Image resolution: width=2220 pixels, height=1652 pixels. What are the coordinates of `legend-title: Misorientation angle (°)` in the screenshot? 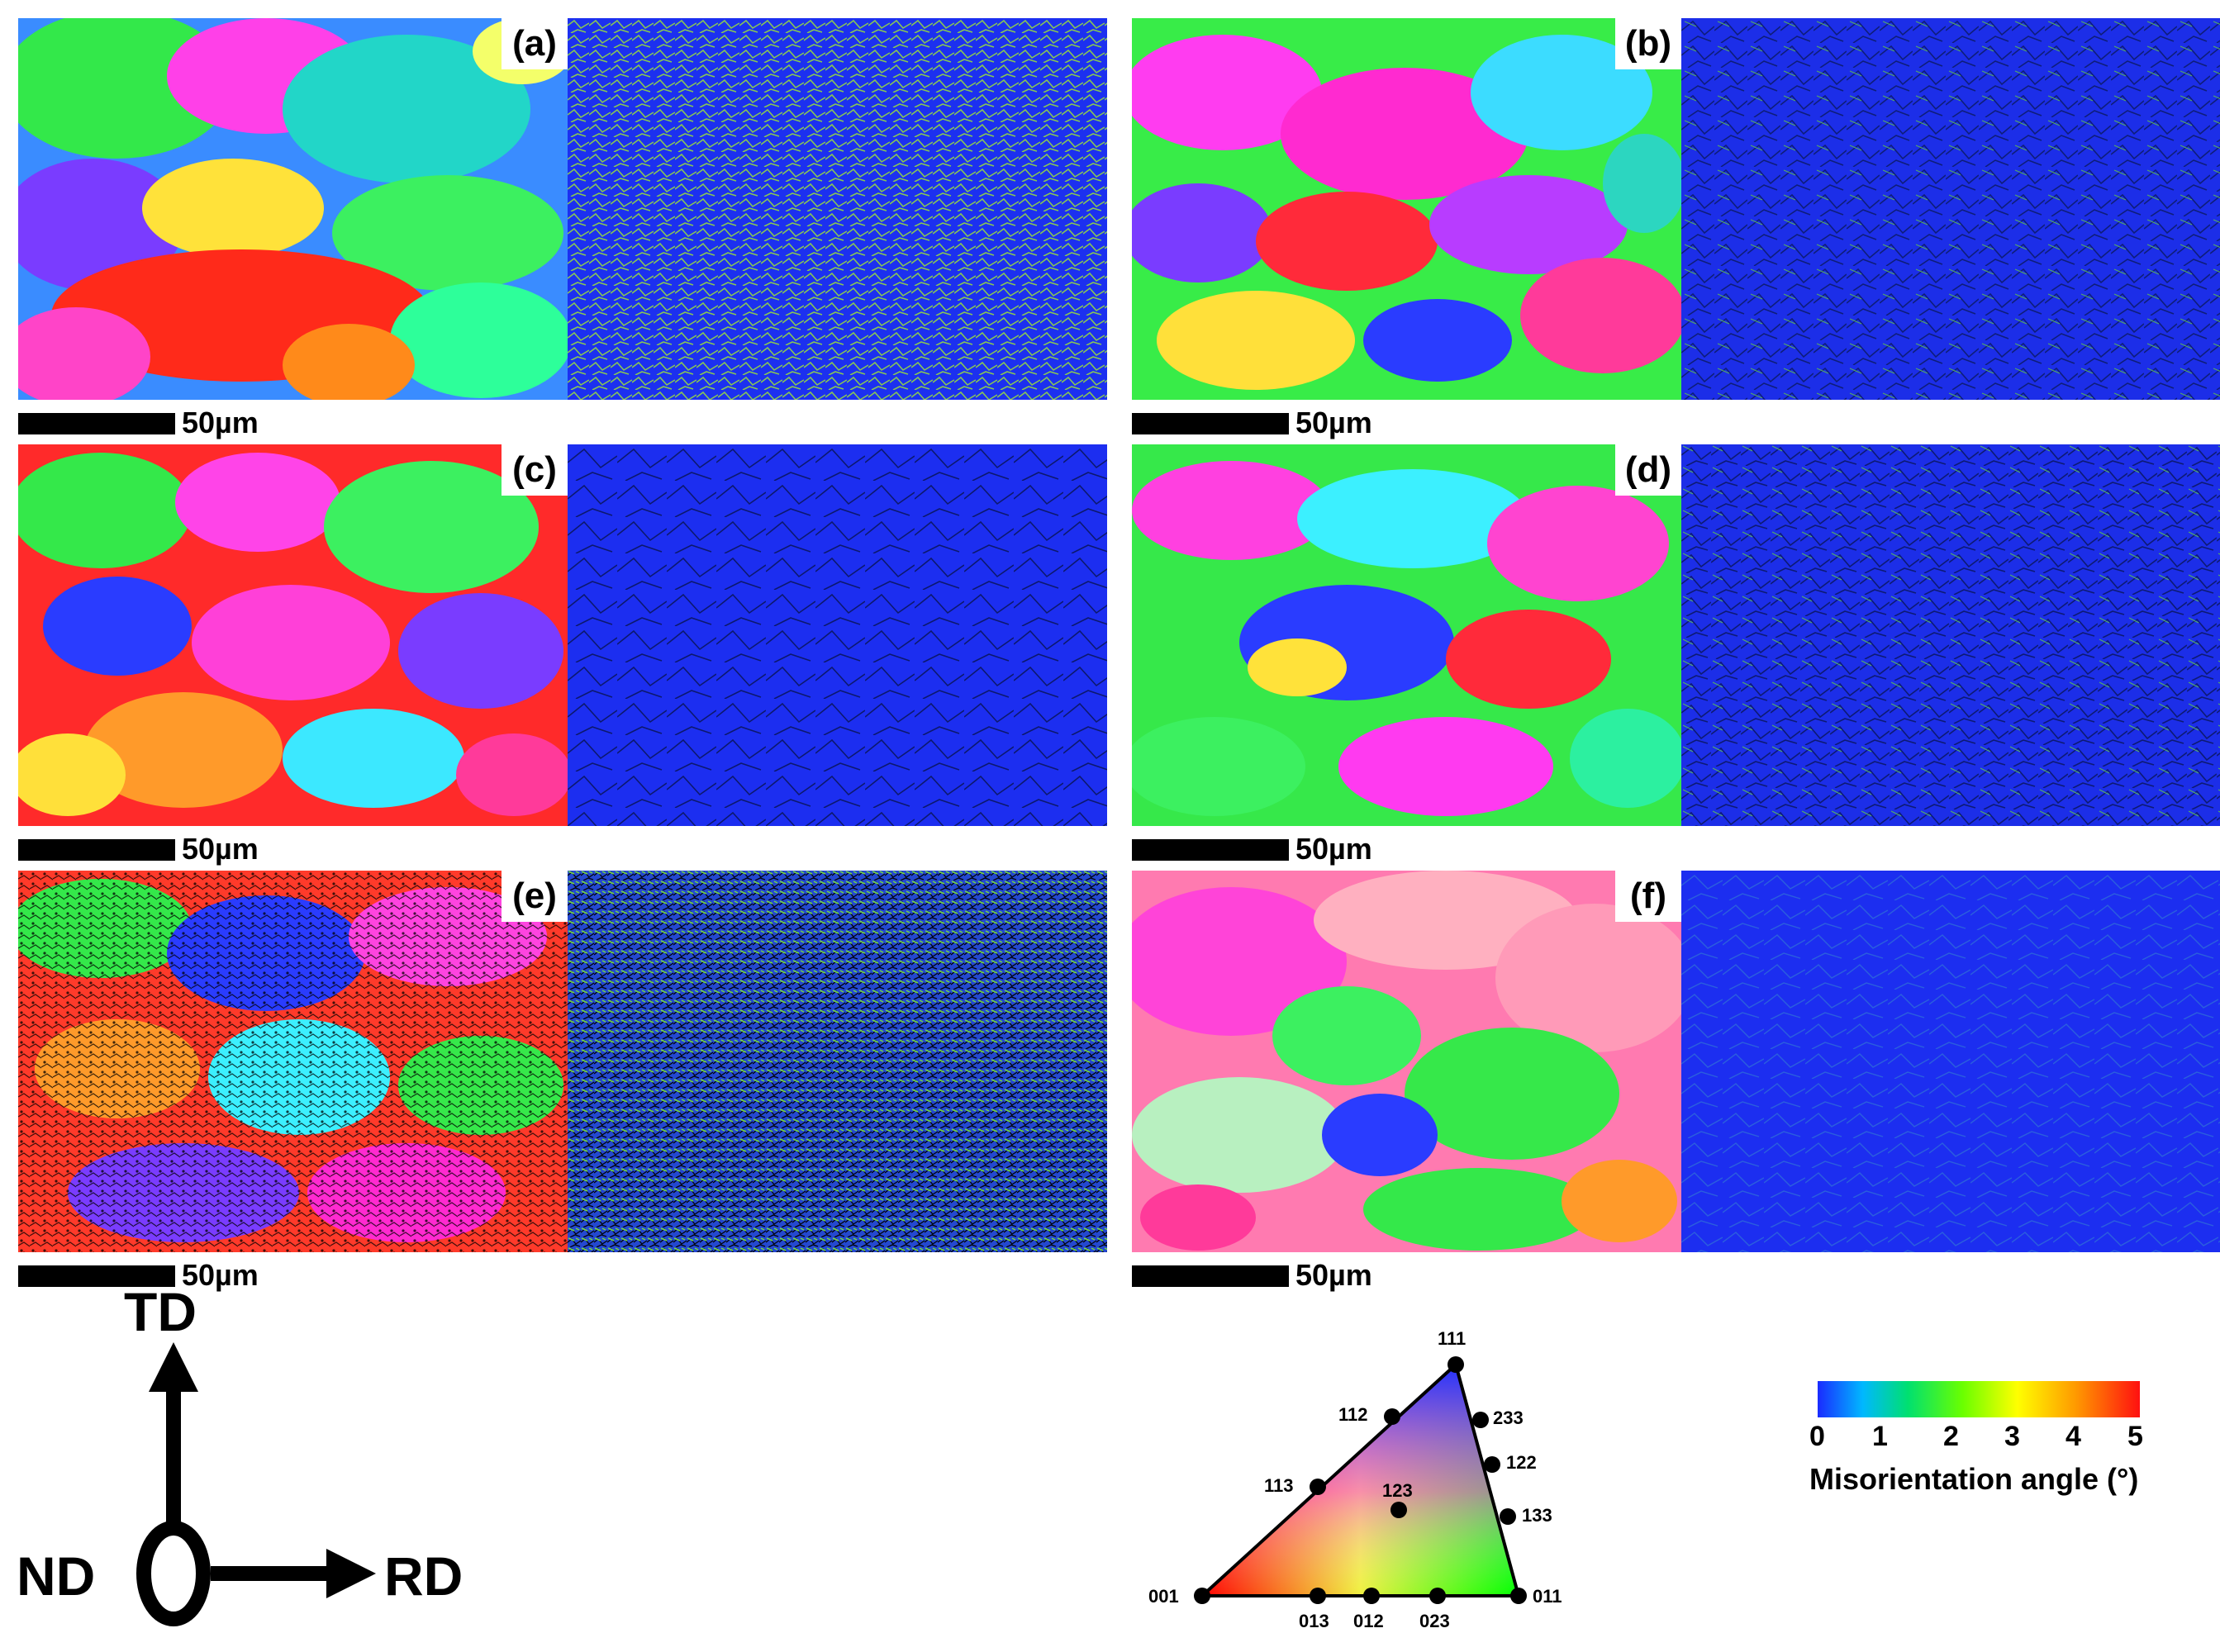 It's located at (1974, 1479).